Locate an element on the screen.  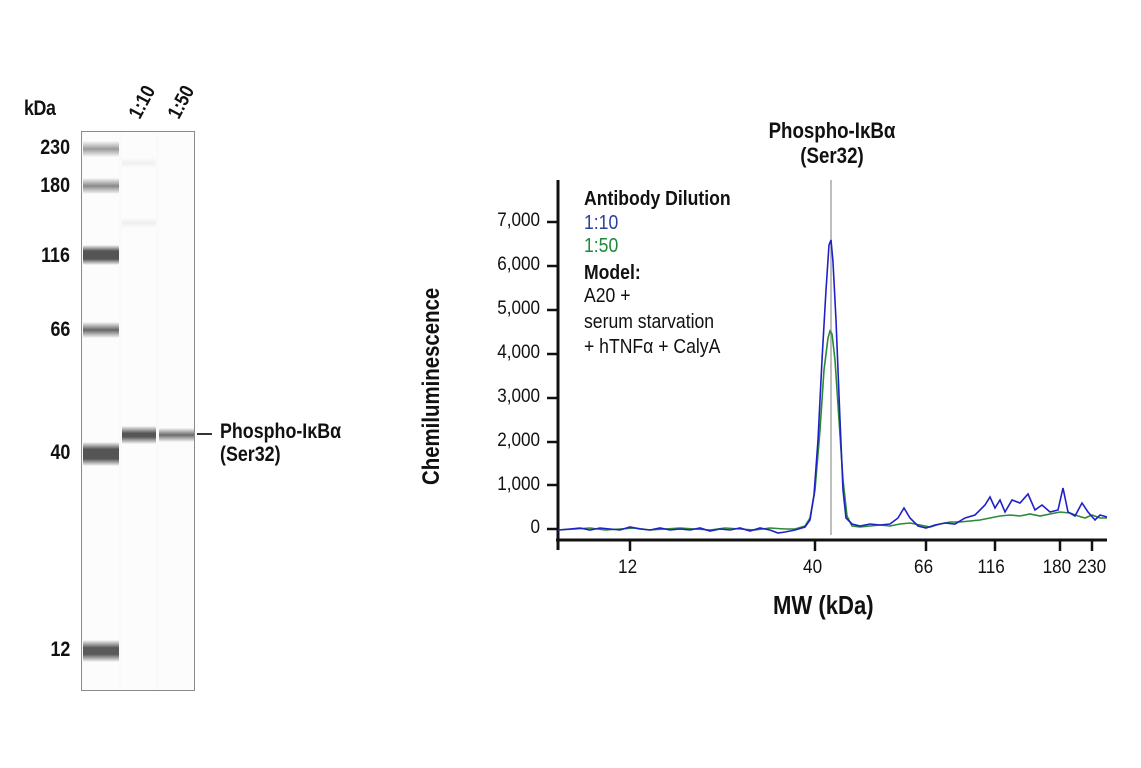
x-tick-230: 230 is located at coordinates (1092, 567).